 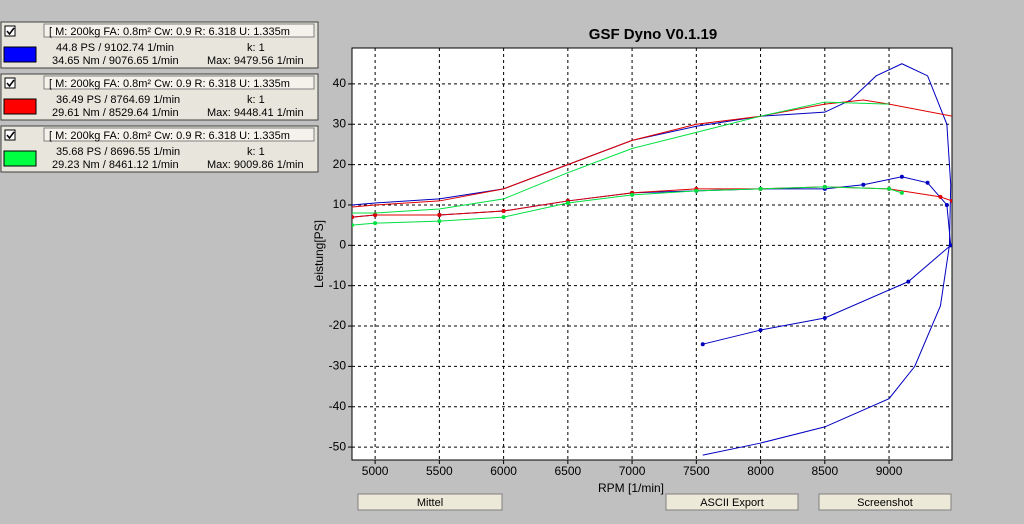 I want to click on x-tick-label: 6000, so click(x=503, y=471).